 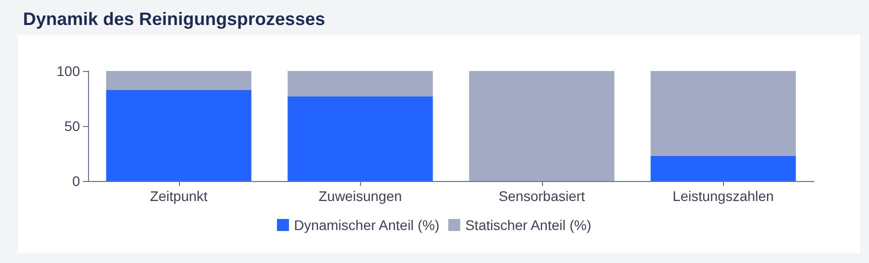 What do you see at coordinates (367, 225) in the screenshot?
I see `legend-label: Dynamischer Anteil (%)` at bounding box center [367, 225].